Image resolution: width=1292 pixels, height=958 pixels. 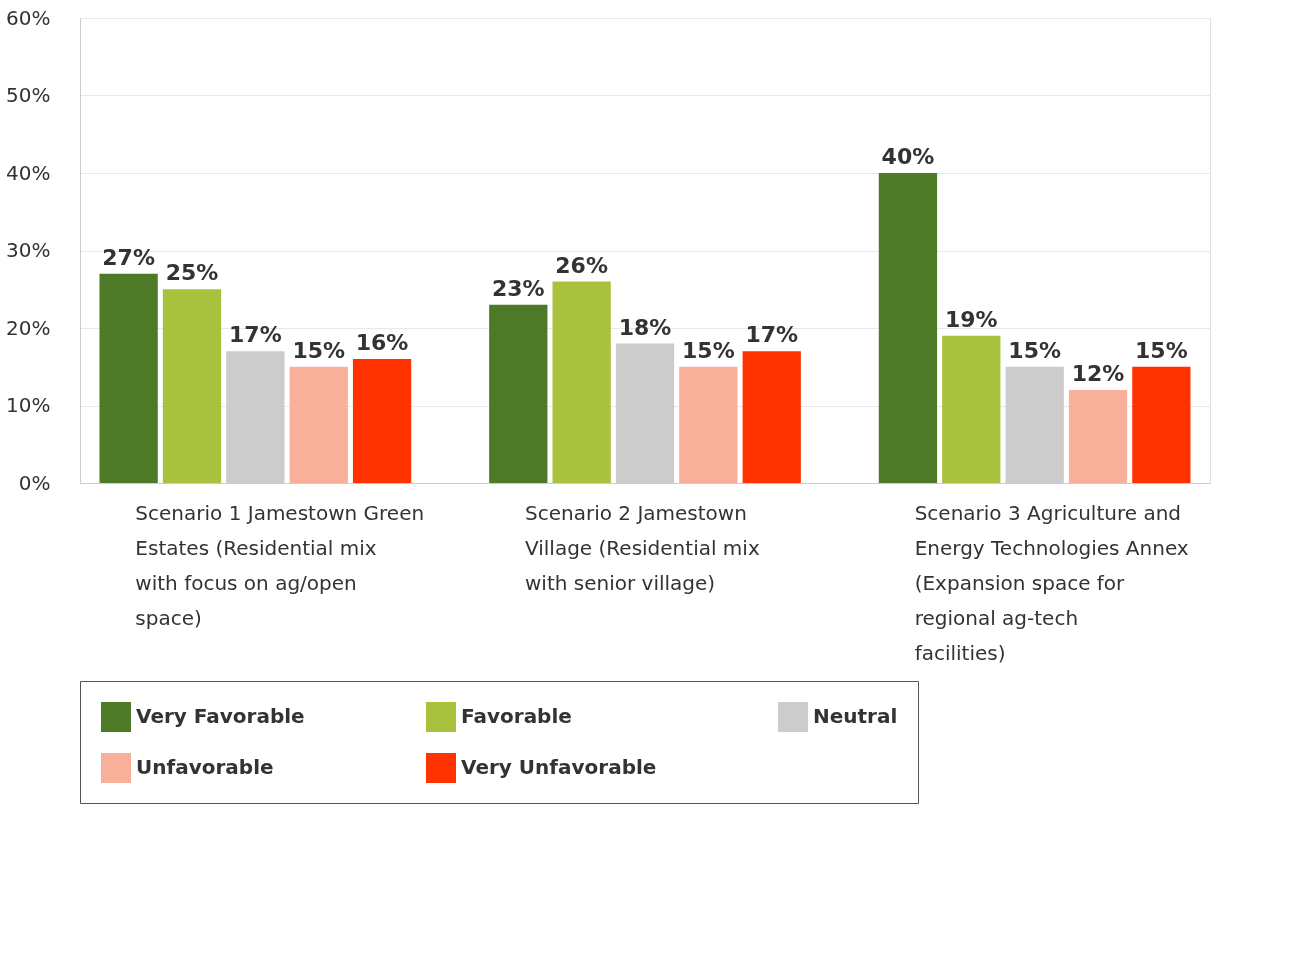 I want to click on data-label: 25%, so click(x=192, y=273).